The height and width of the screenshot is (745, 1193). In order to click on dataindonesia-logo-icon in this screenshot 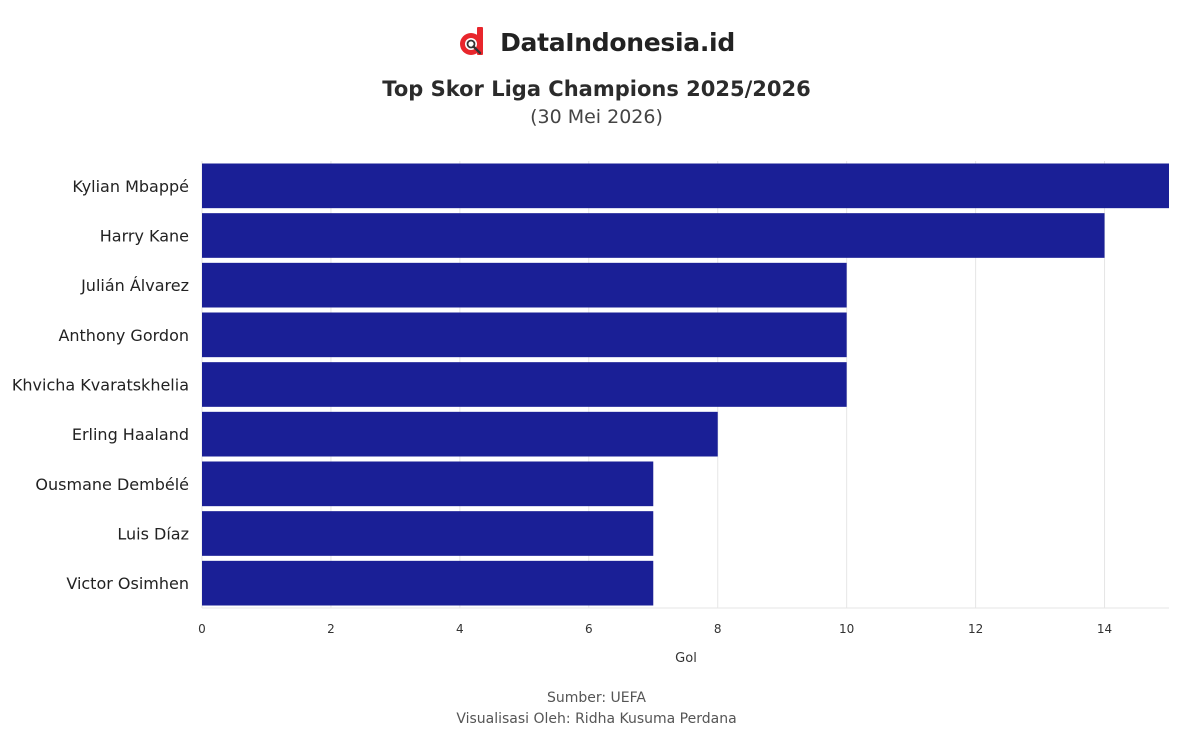, I will do `click(472, 41)`.